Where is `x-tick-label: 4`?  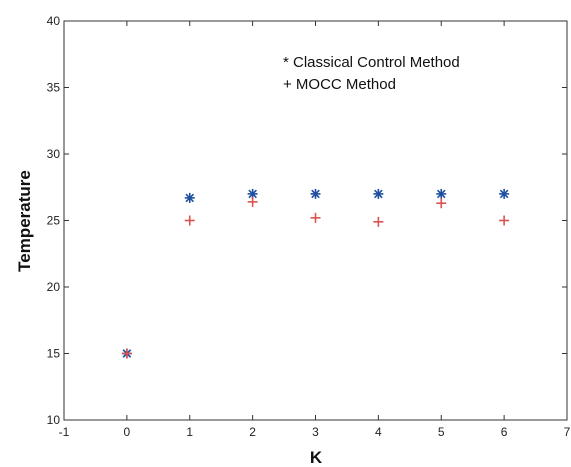
x-tick-label: 4 is located at coordinates (378, 432).